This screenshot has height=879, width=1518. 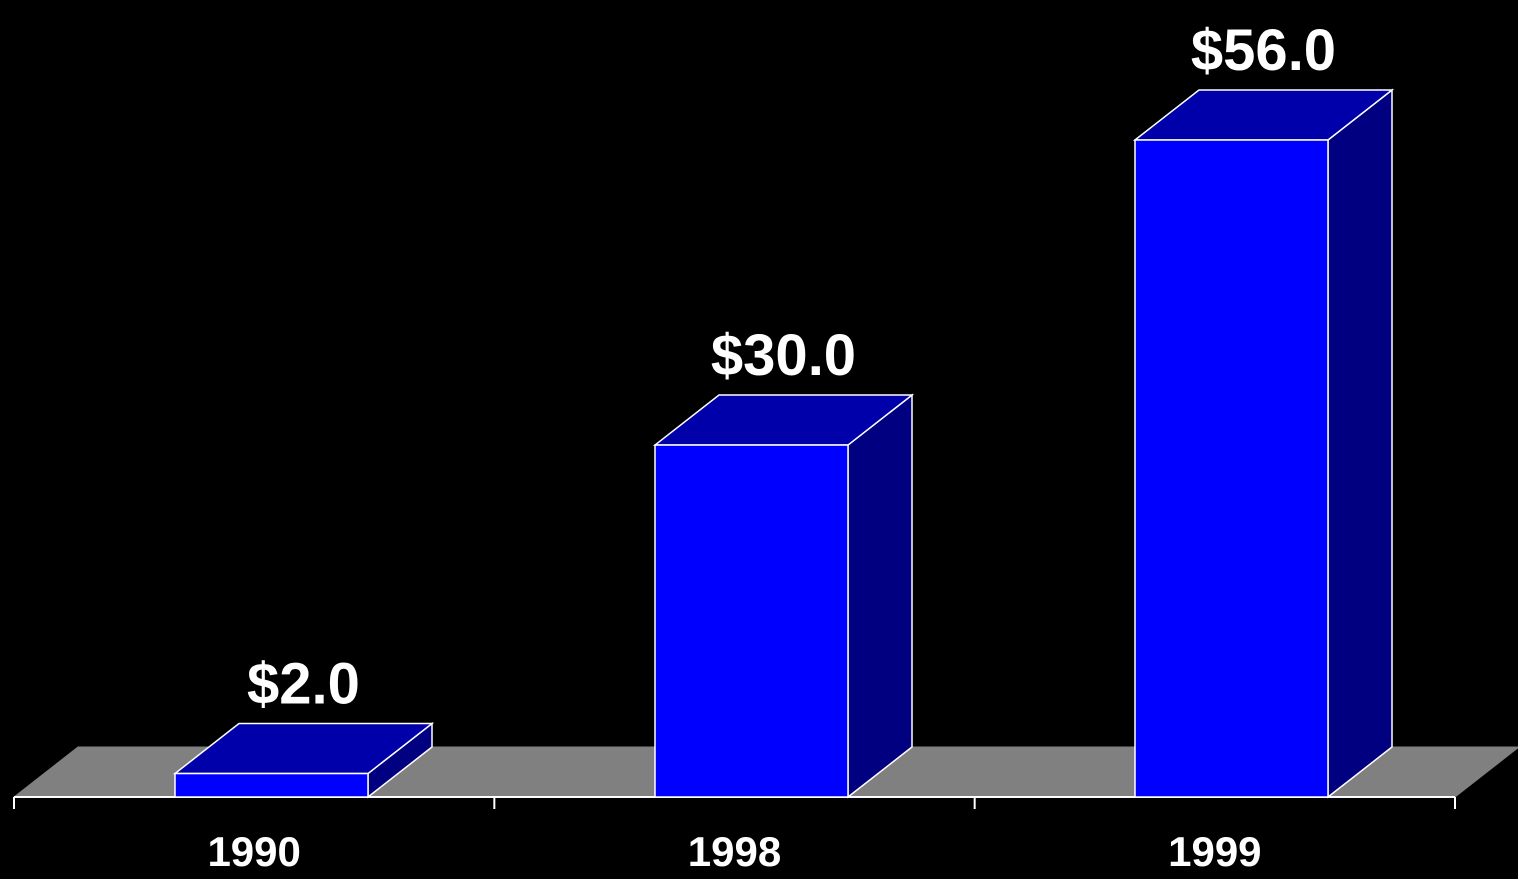 I want to click on bar-1999, so click(x=1263, y=443).